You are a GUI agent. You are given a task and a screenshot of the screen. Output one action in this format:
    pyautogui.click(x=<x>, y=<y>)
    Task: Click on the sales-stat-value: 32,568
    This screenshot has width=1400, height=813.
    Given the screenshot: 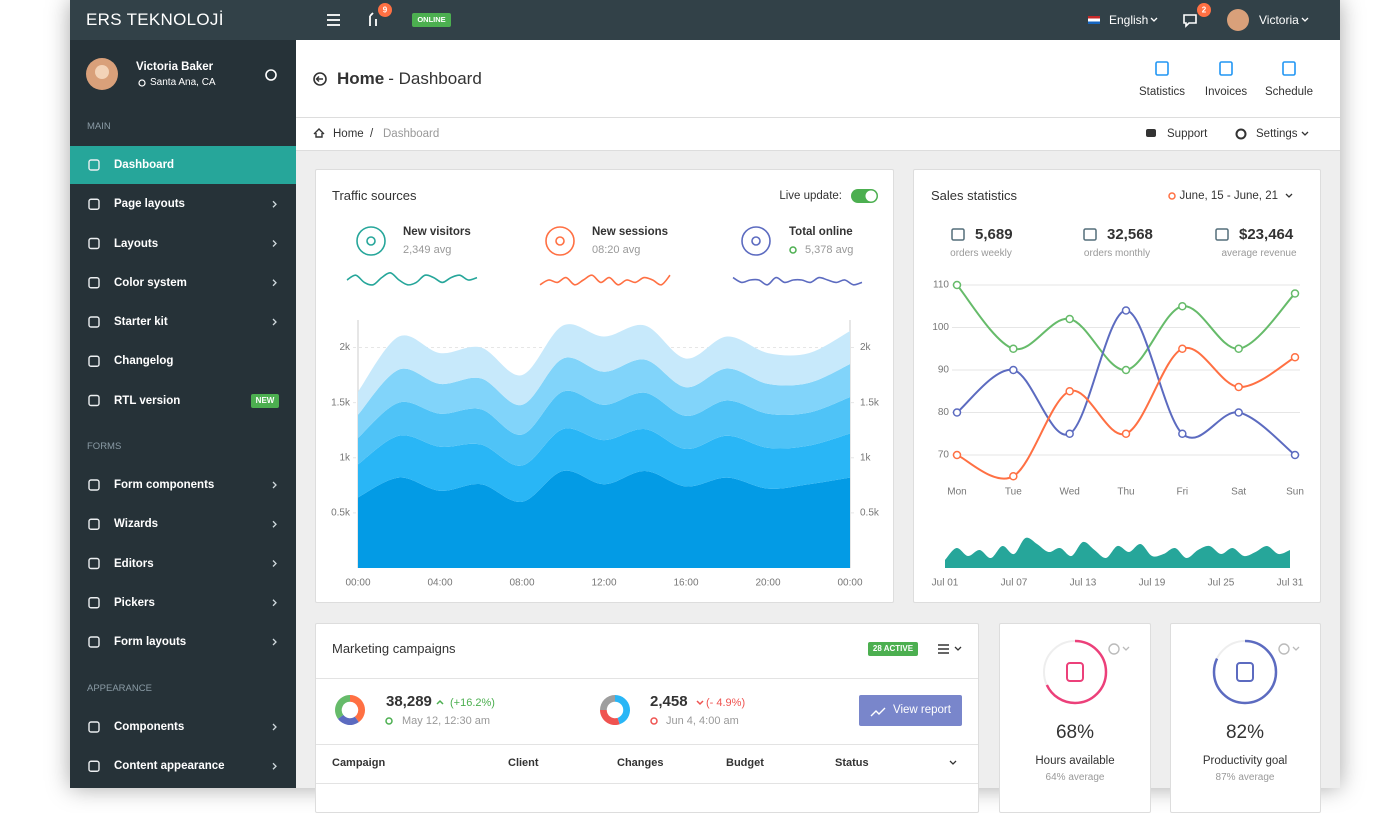 What is the action you would take?
    pyautogui.click(x=1130, y=234)
    